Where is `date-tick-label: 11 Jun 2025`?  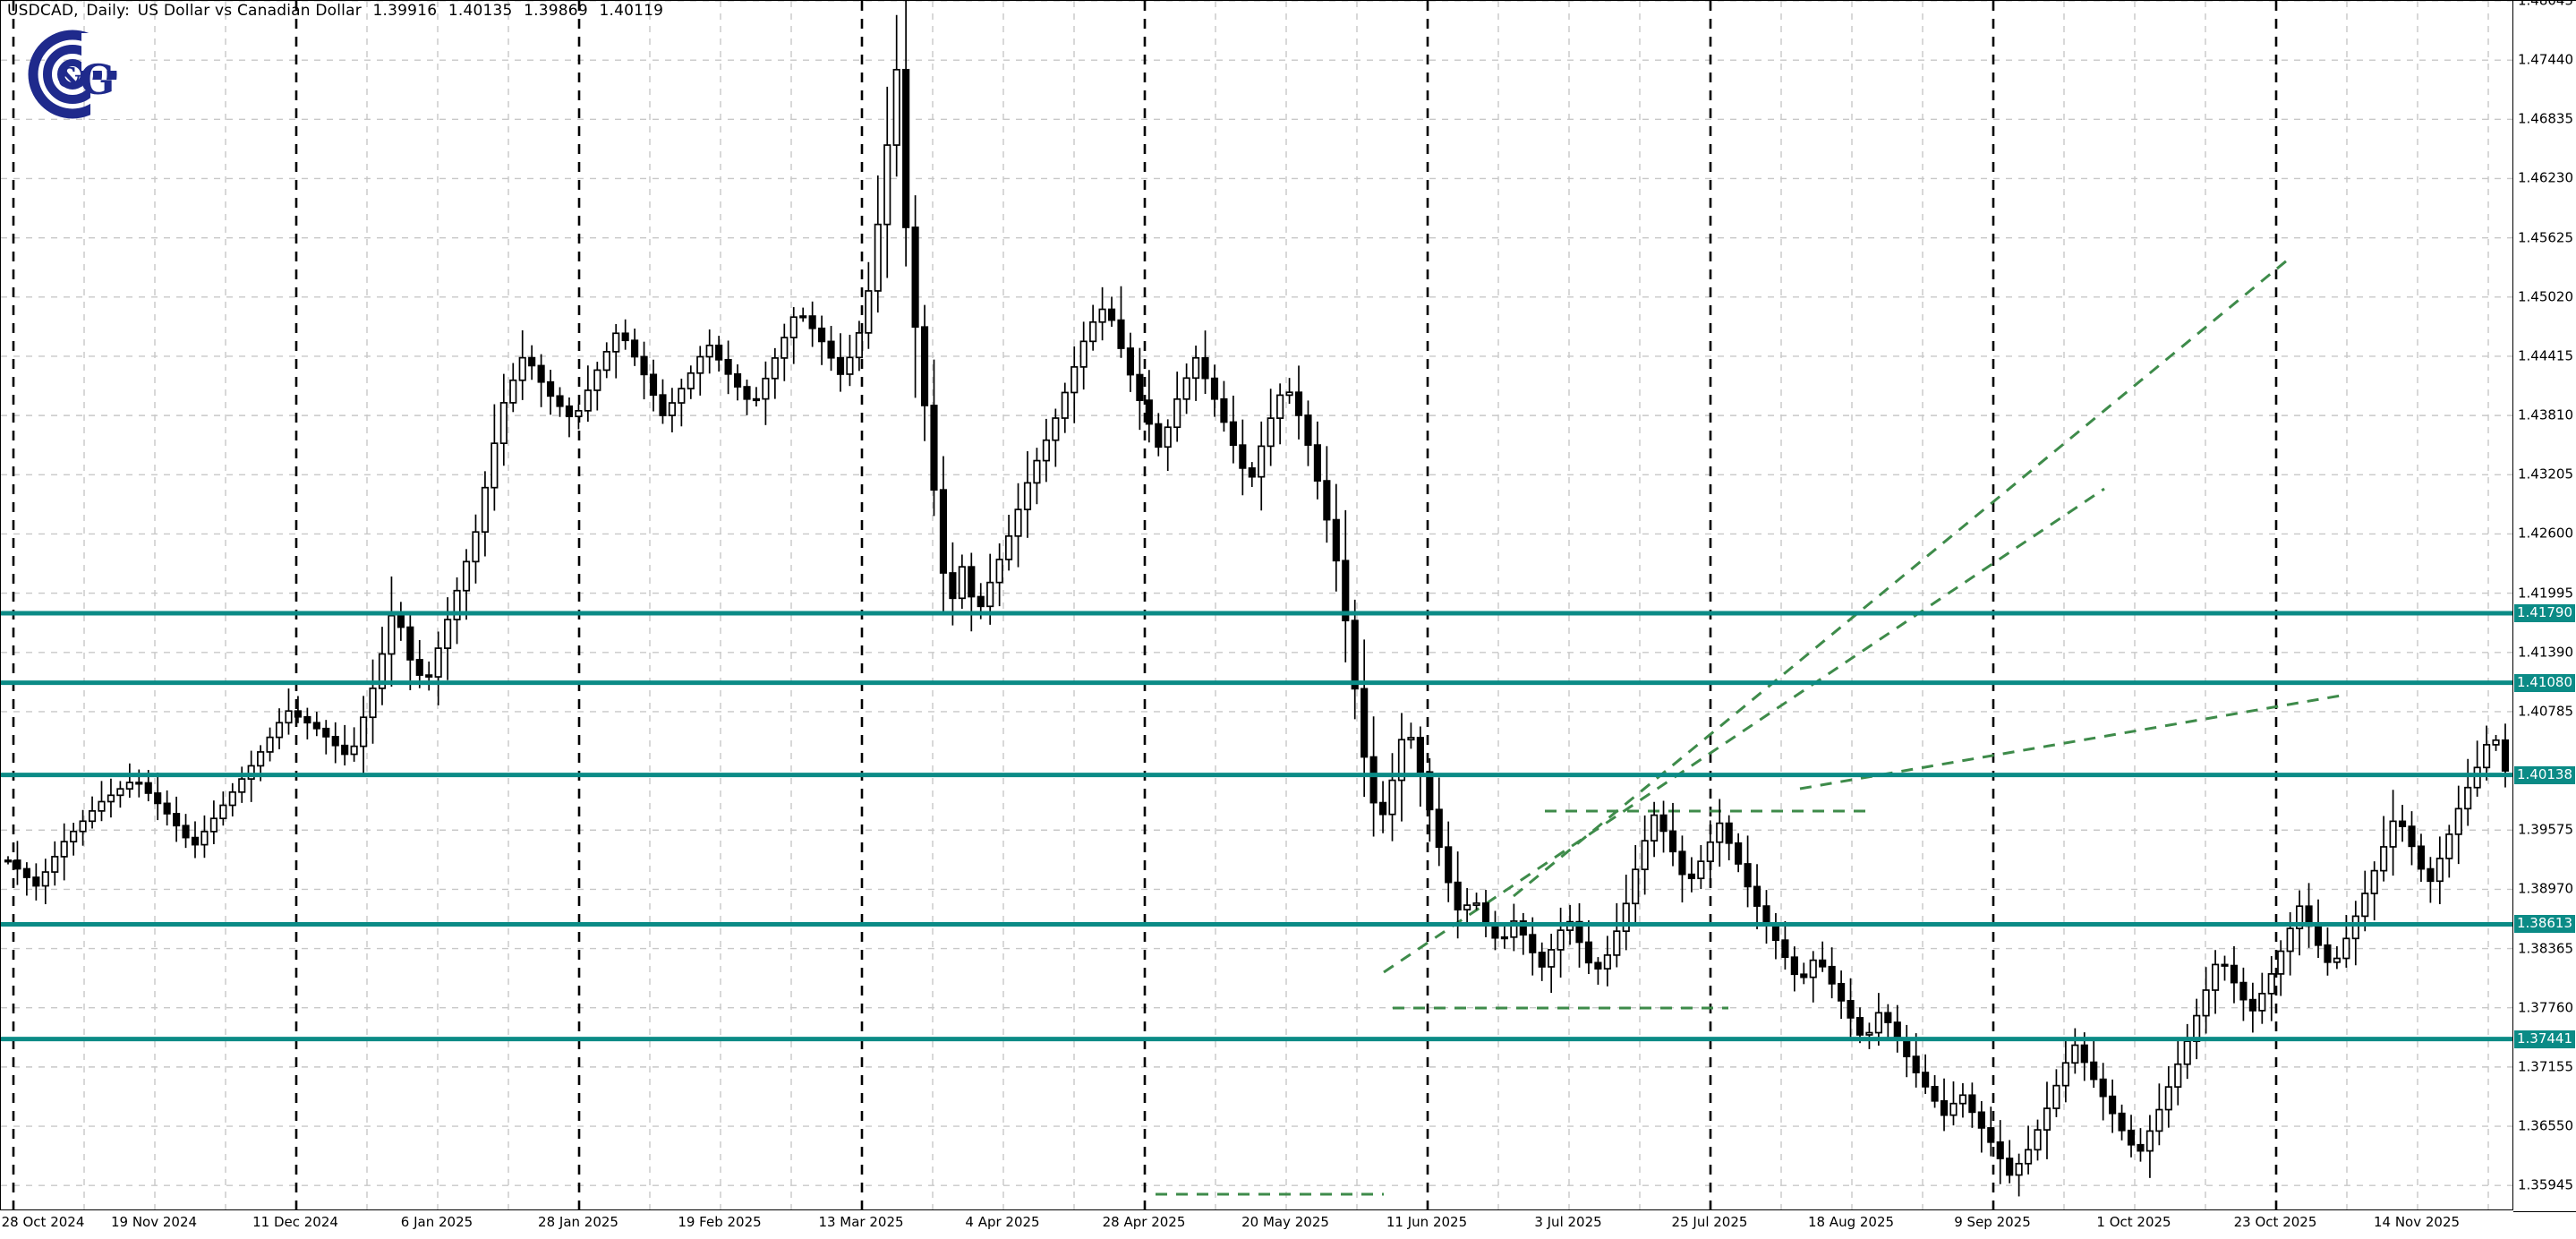
date-tick-label: 11 Jun 2025 is located at coordinates (1427, 1222).